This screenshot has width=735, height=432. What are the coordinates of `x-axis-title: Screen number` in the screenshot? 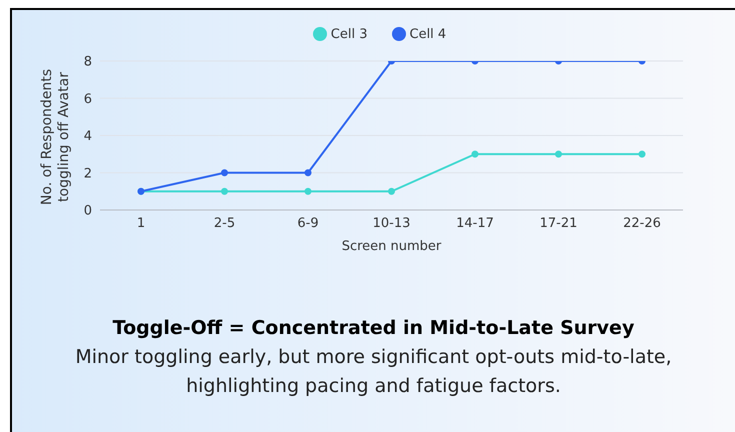 It's located at (392, 246).